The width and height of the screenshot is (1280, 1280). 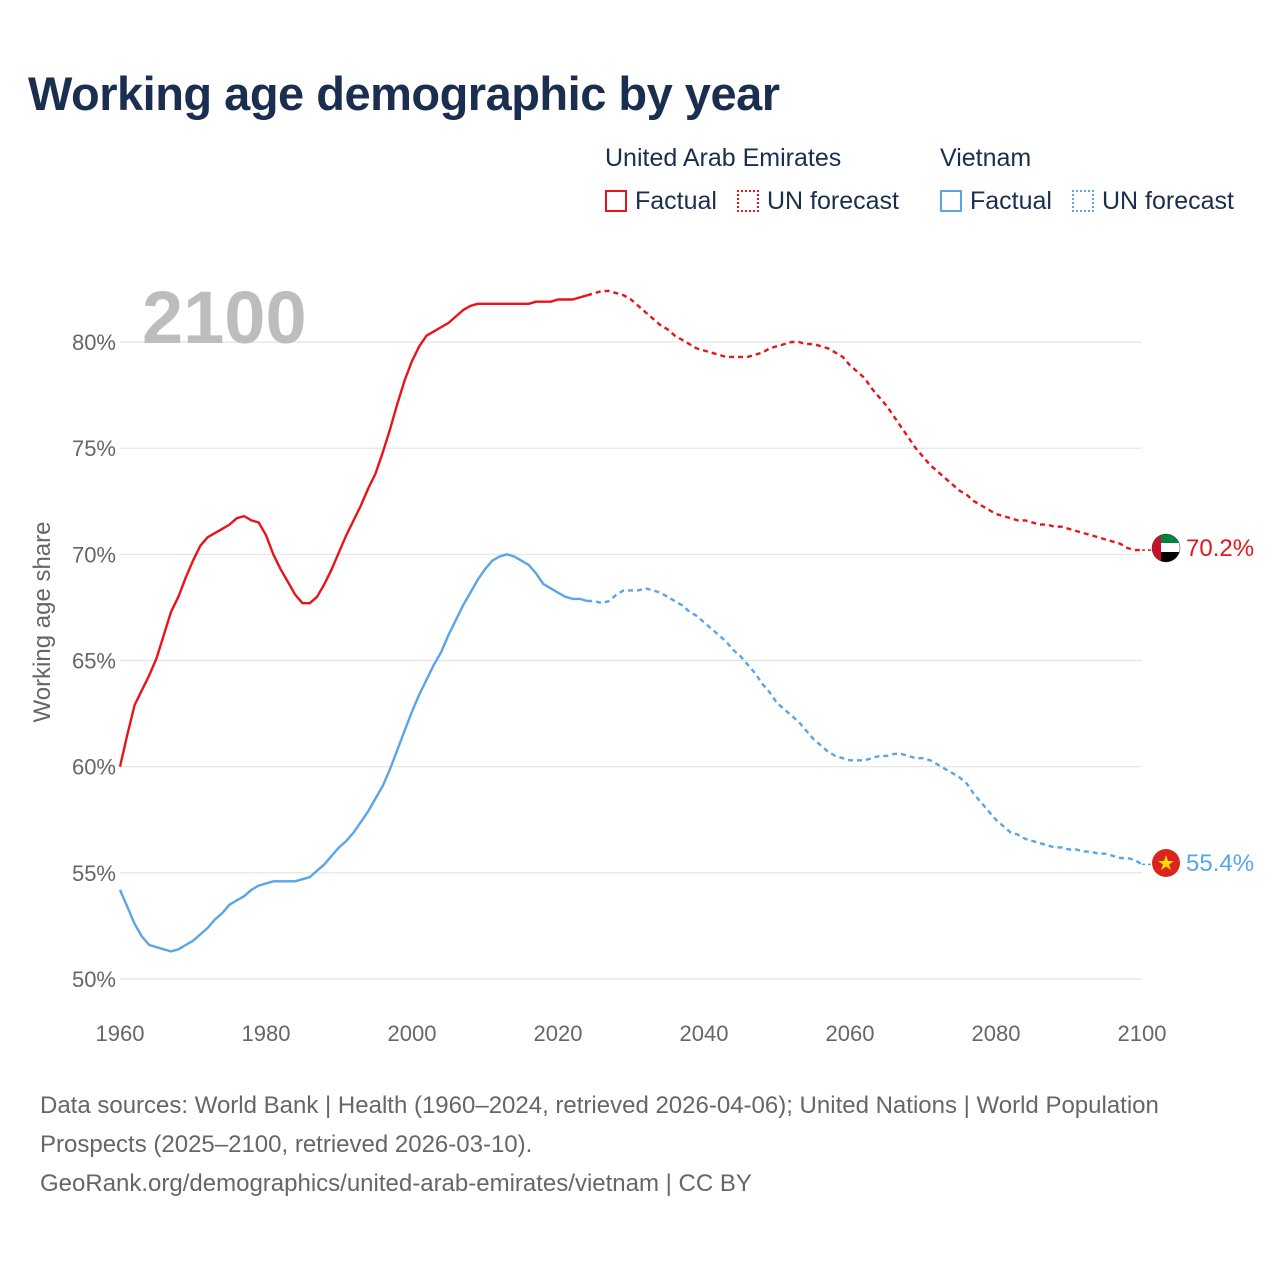 I want to click on y-tick-label: 65%, so click(x=94, y=661).